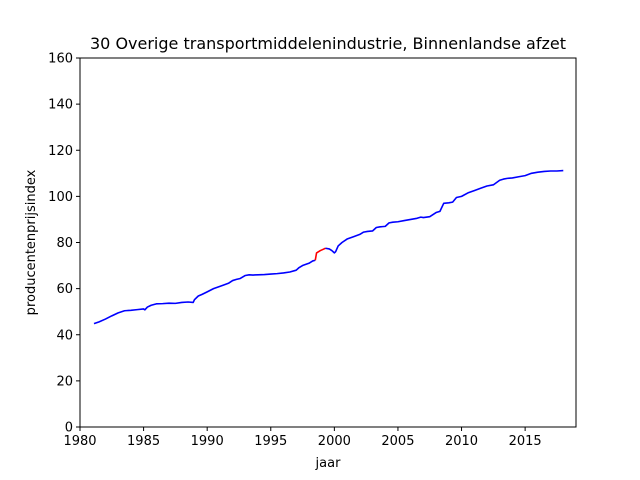 This screenshot has height=480, width=640. I want to click on x-tick-label: 2000, so click(334, 441).